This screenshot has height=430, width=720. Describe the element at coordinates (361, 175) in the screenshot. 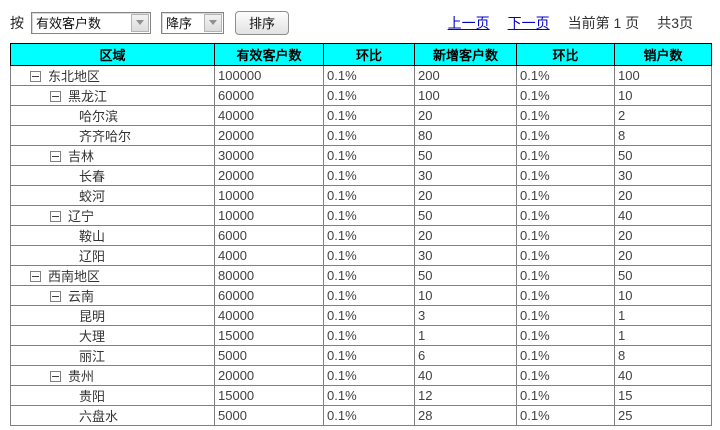

I see `table-row: 长春 20000 0.1% 30 0.1% 30` at that location.